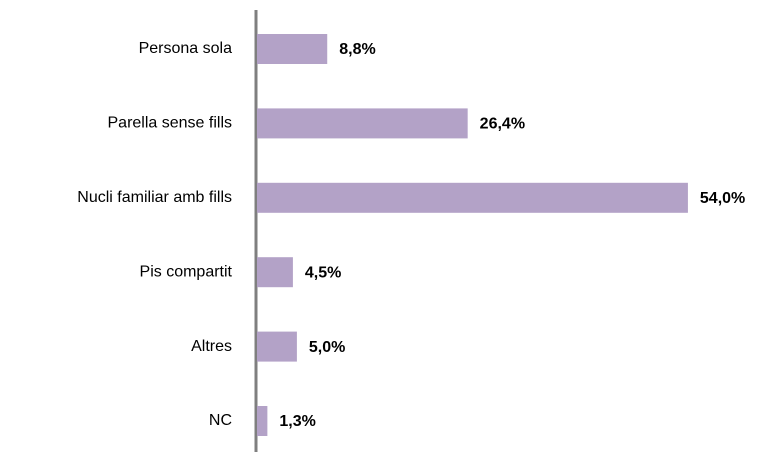 The image size is (767, 454). What do you see at coordinates (357, 49) in the screenshot?
I see `value-label: 8,8%` at bounding box center [357, 49].